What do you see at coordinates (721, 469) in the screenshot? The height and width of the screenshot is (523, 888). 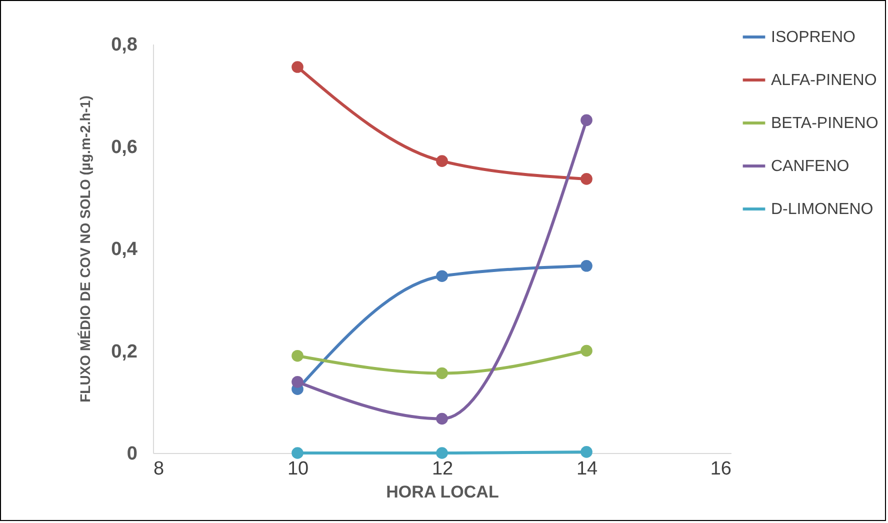 I see `x-tick-label: 16` at bounding box center [721, 469].